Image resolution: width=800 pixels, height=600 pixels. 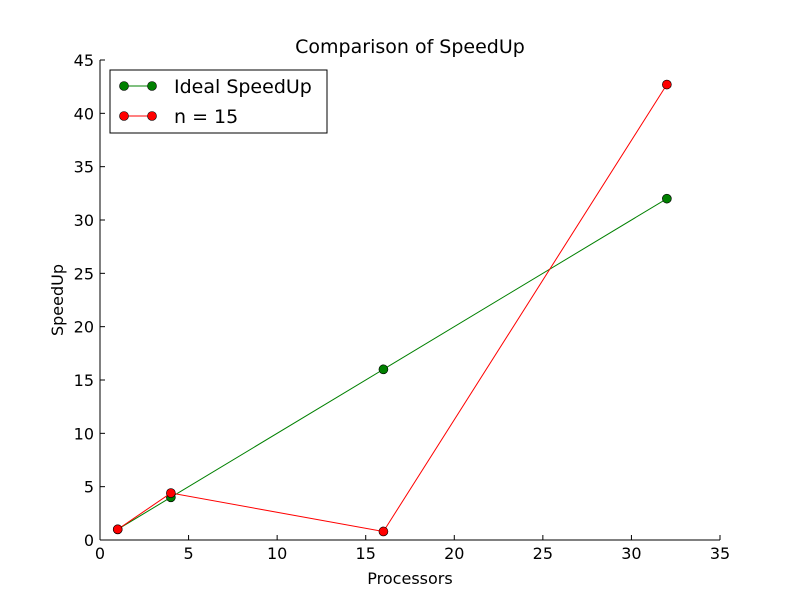 What do you see at coordinates (89, 487) in the screenshot?
I see `y-tick-label: 5` at bounding box center [89, 487].